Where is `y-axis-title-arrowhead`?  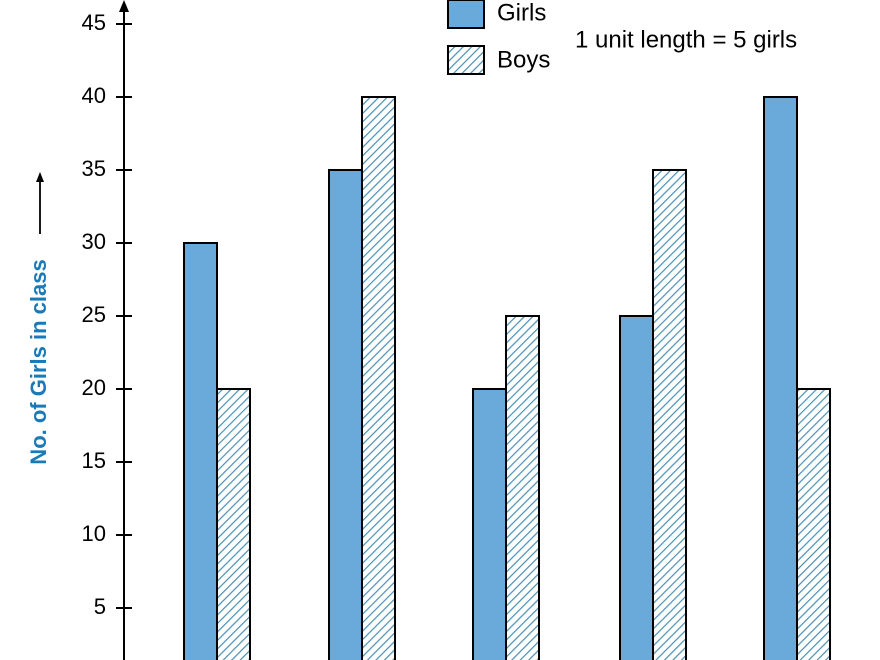
y-axis-title-arrowhead is located at coordinates (40, 177).